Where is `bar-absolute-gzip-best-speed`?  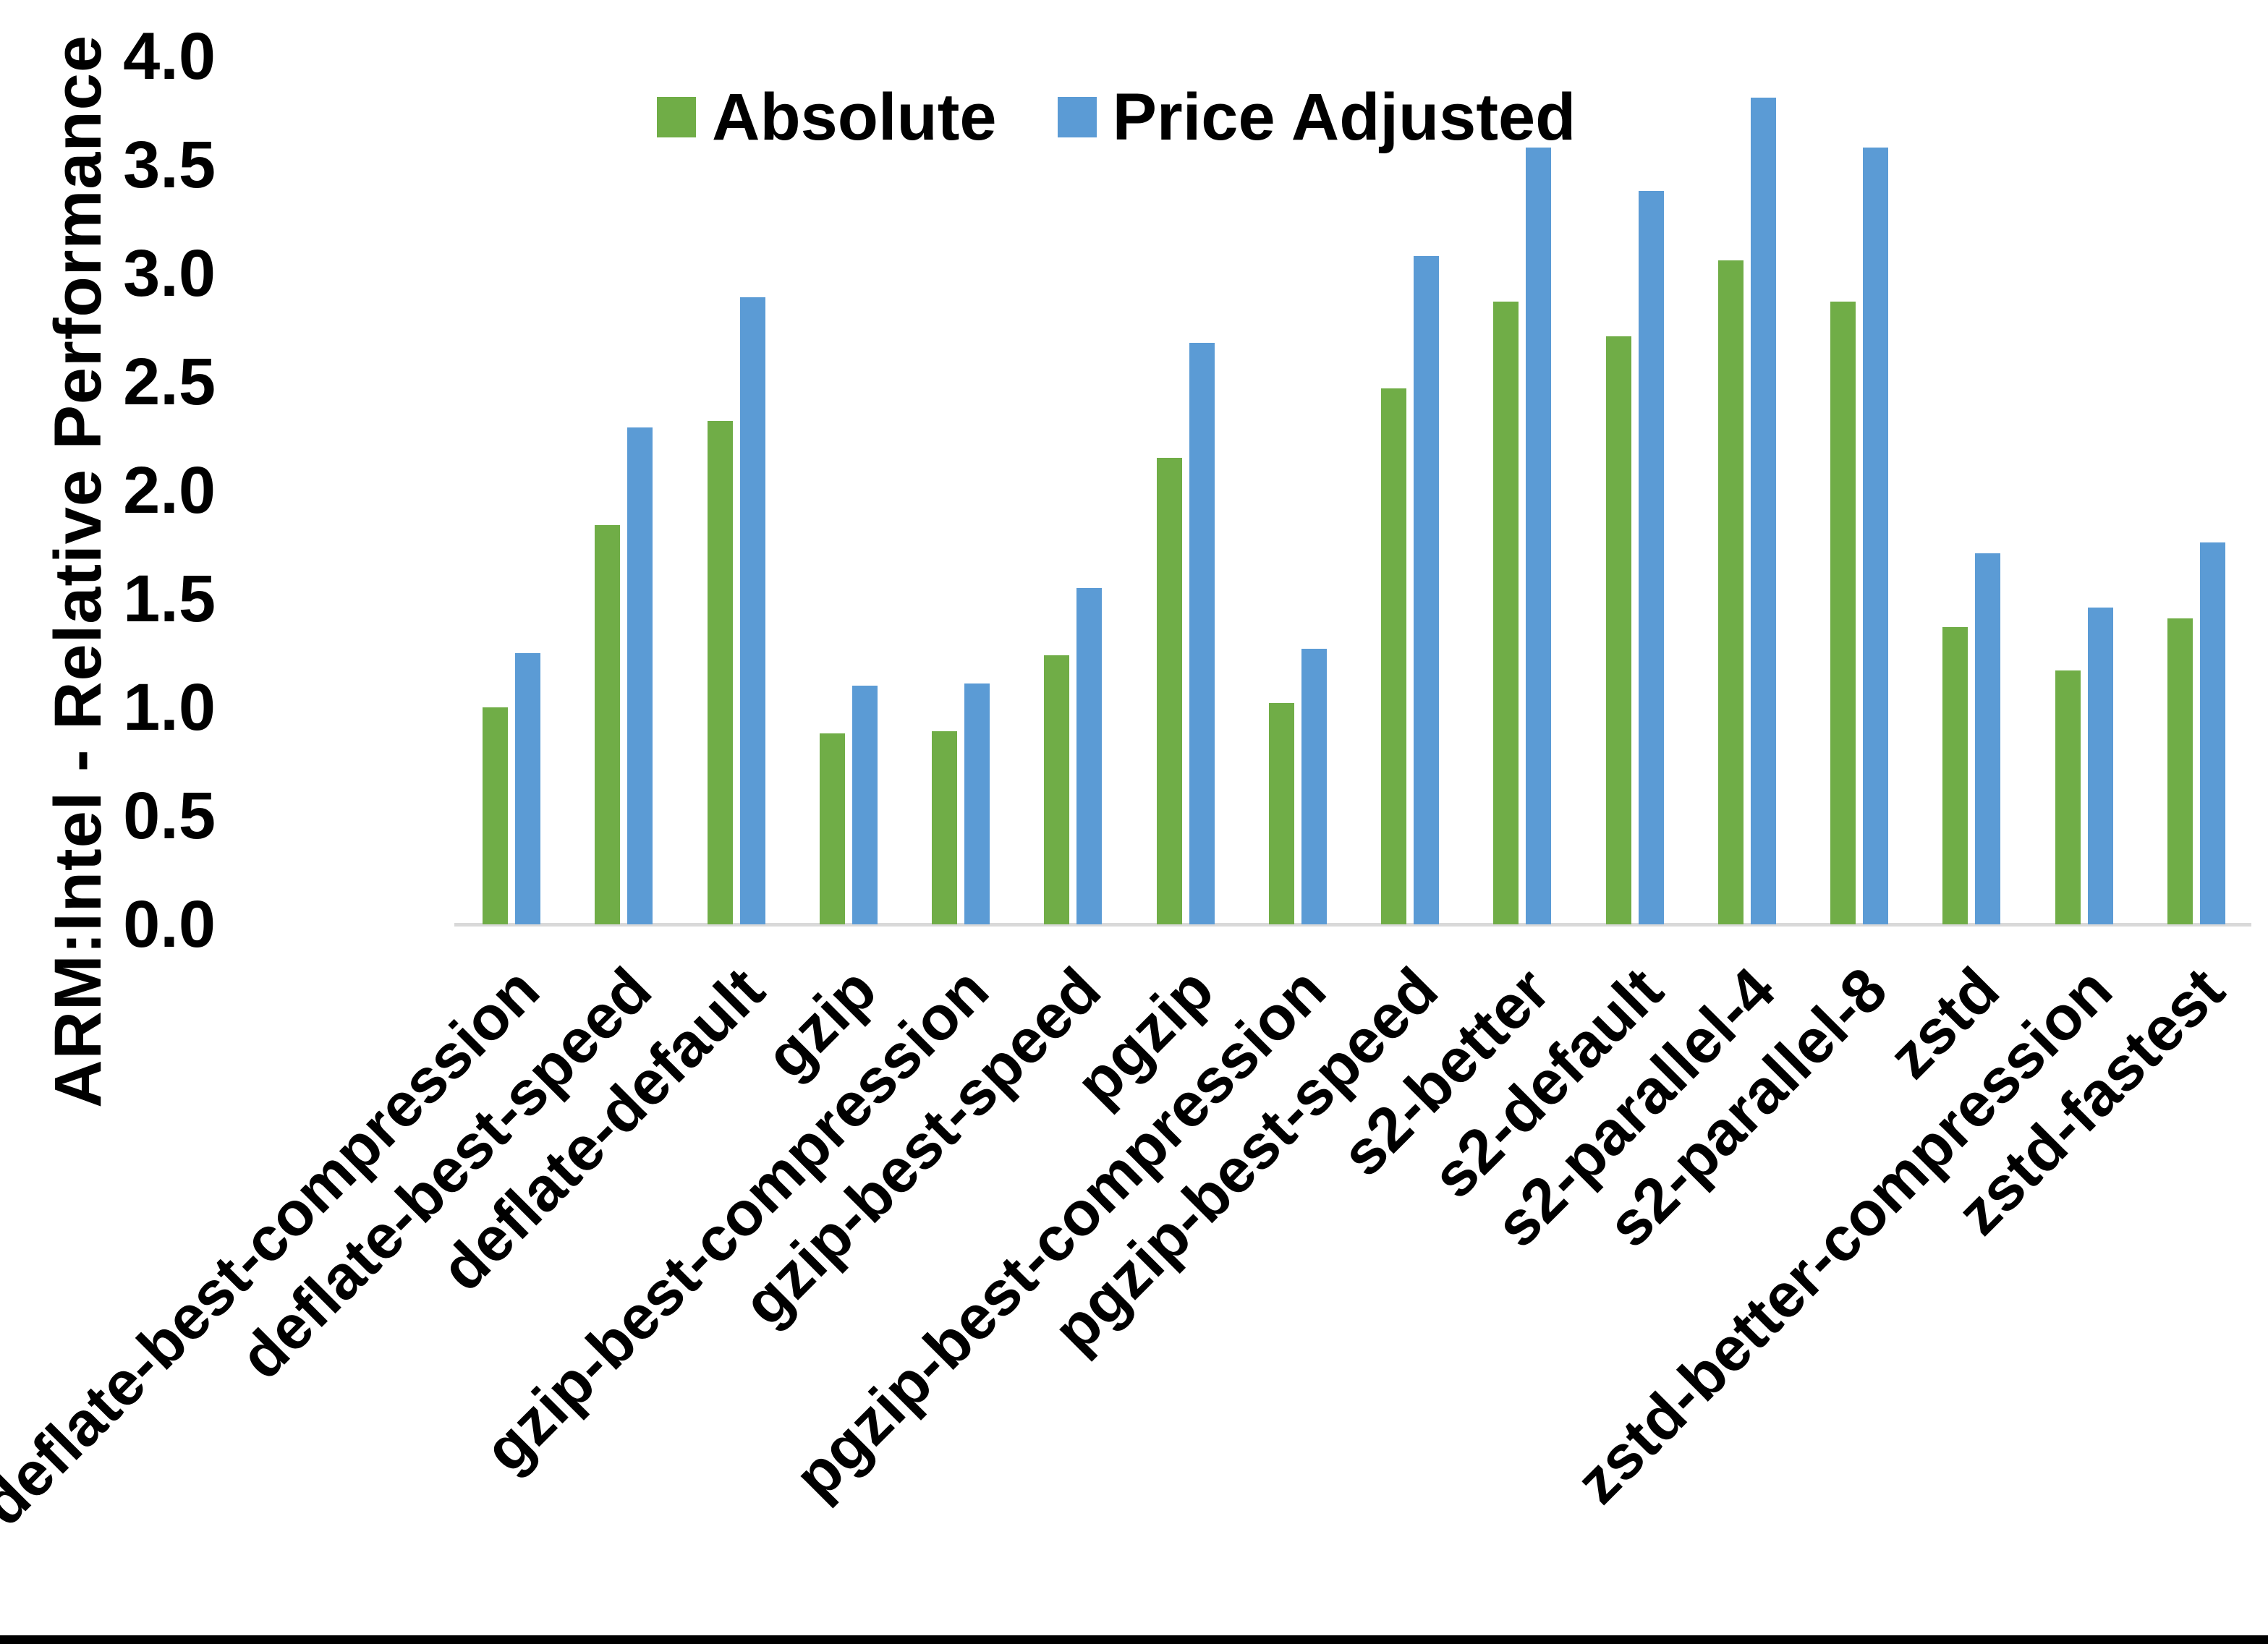 bar-absolute-gzip-best-speed is located at coordinates (1056, 789).